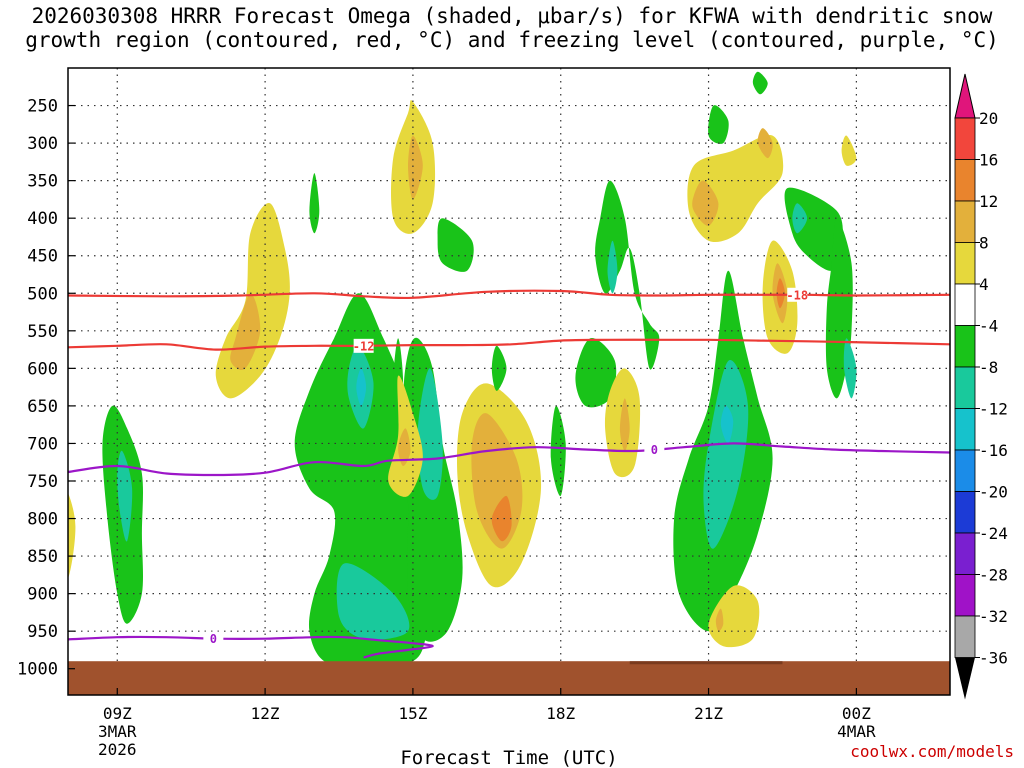 The width and height of the screenshot is (1024, 768). I want to click on y-tick-label-500: 500, so click(42, 294).